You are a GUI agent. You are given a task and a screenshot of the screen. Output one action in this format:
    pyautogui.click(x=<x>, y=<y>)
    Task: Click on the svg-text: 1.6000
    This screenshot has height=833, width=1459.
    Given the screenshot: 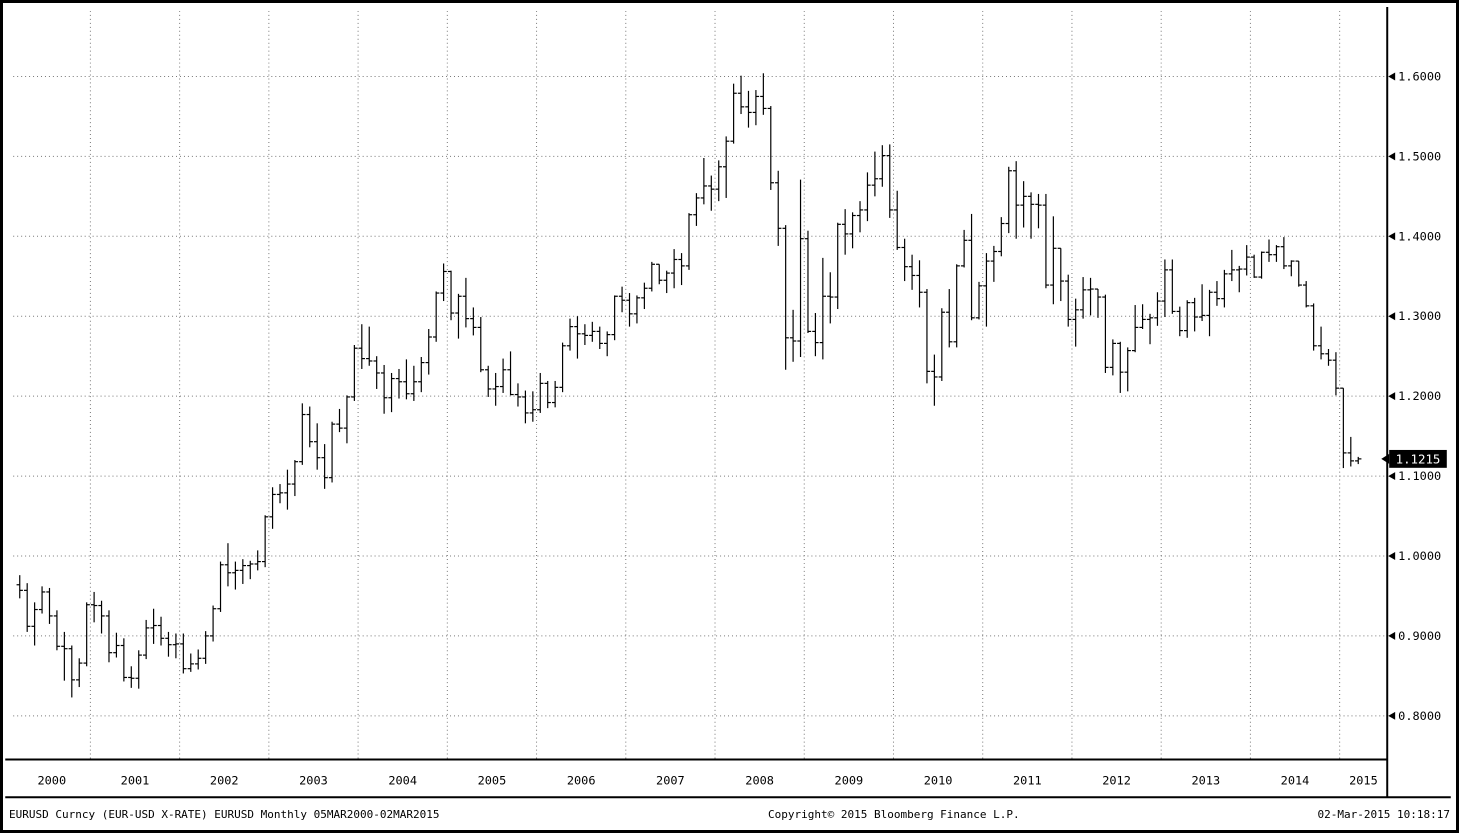 What is the action you would take?
    pyautogui.click(x=1419, y=76)
    